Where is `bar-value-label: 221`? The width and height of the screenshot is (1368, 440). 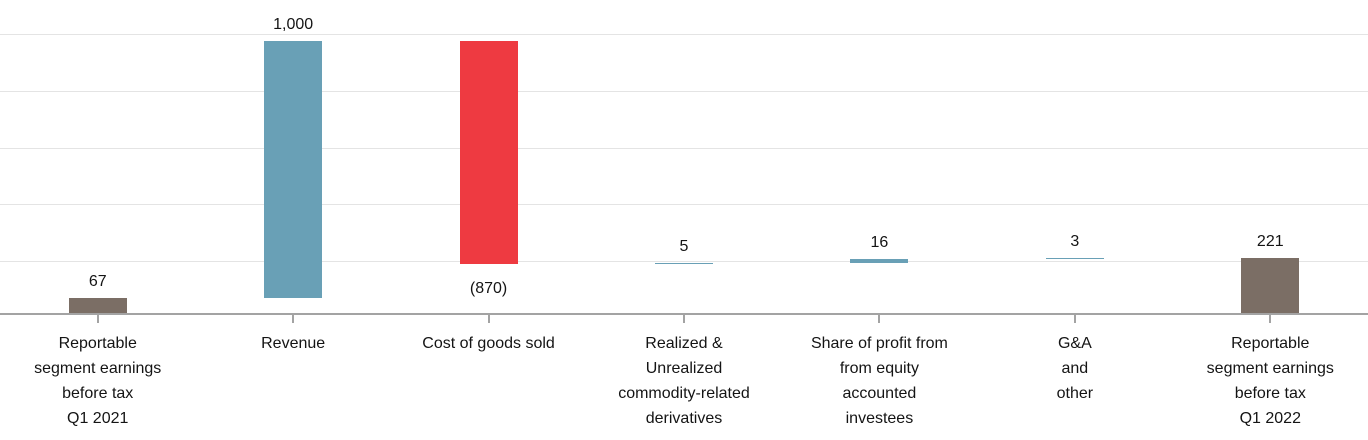 bar-value-label: 221 is located at coordinates (1270, 242).